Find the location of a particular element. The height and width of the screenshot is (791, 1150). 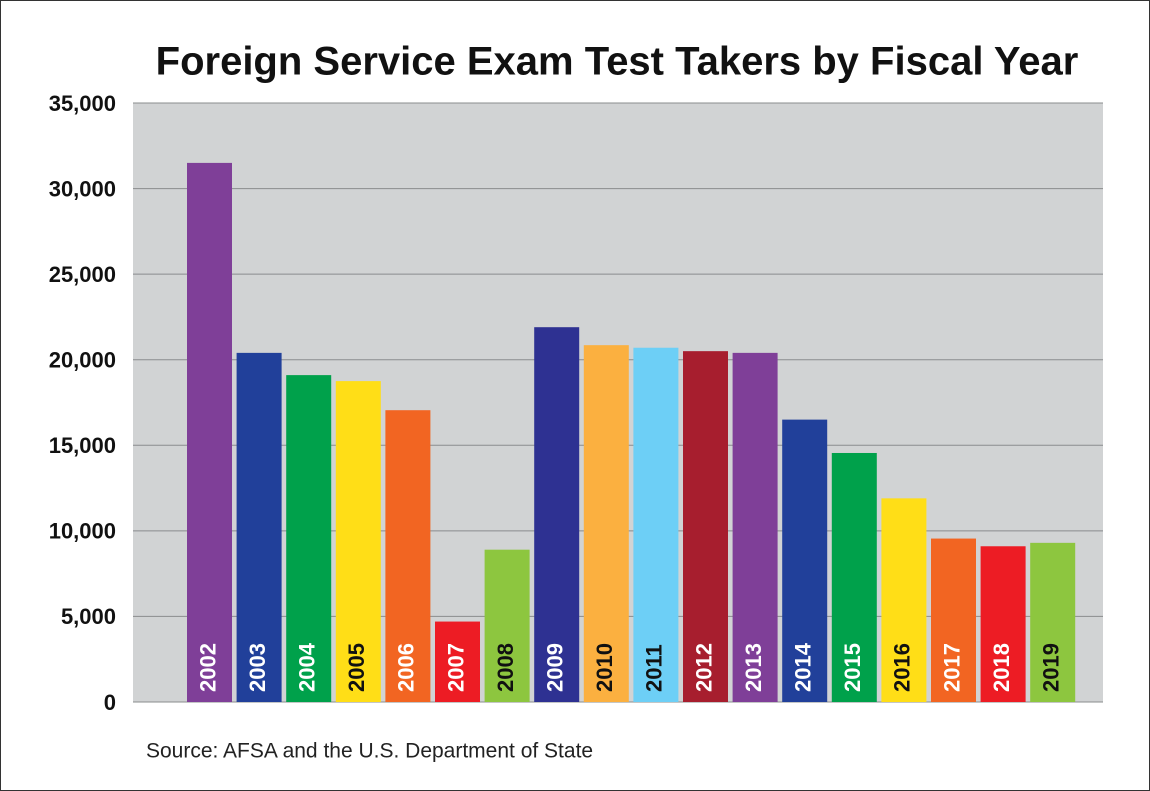

x-tick-label: 2002 is located at coordinates (207, 667).